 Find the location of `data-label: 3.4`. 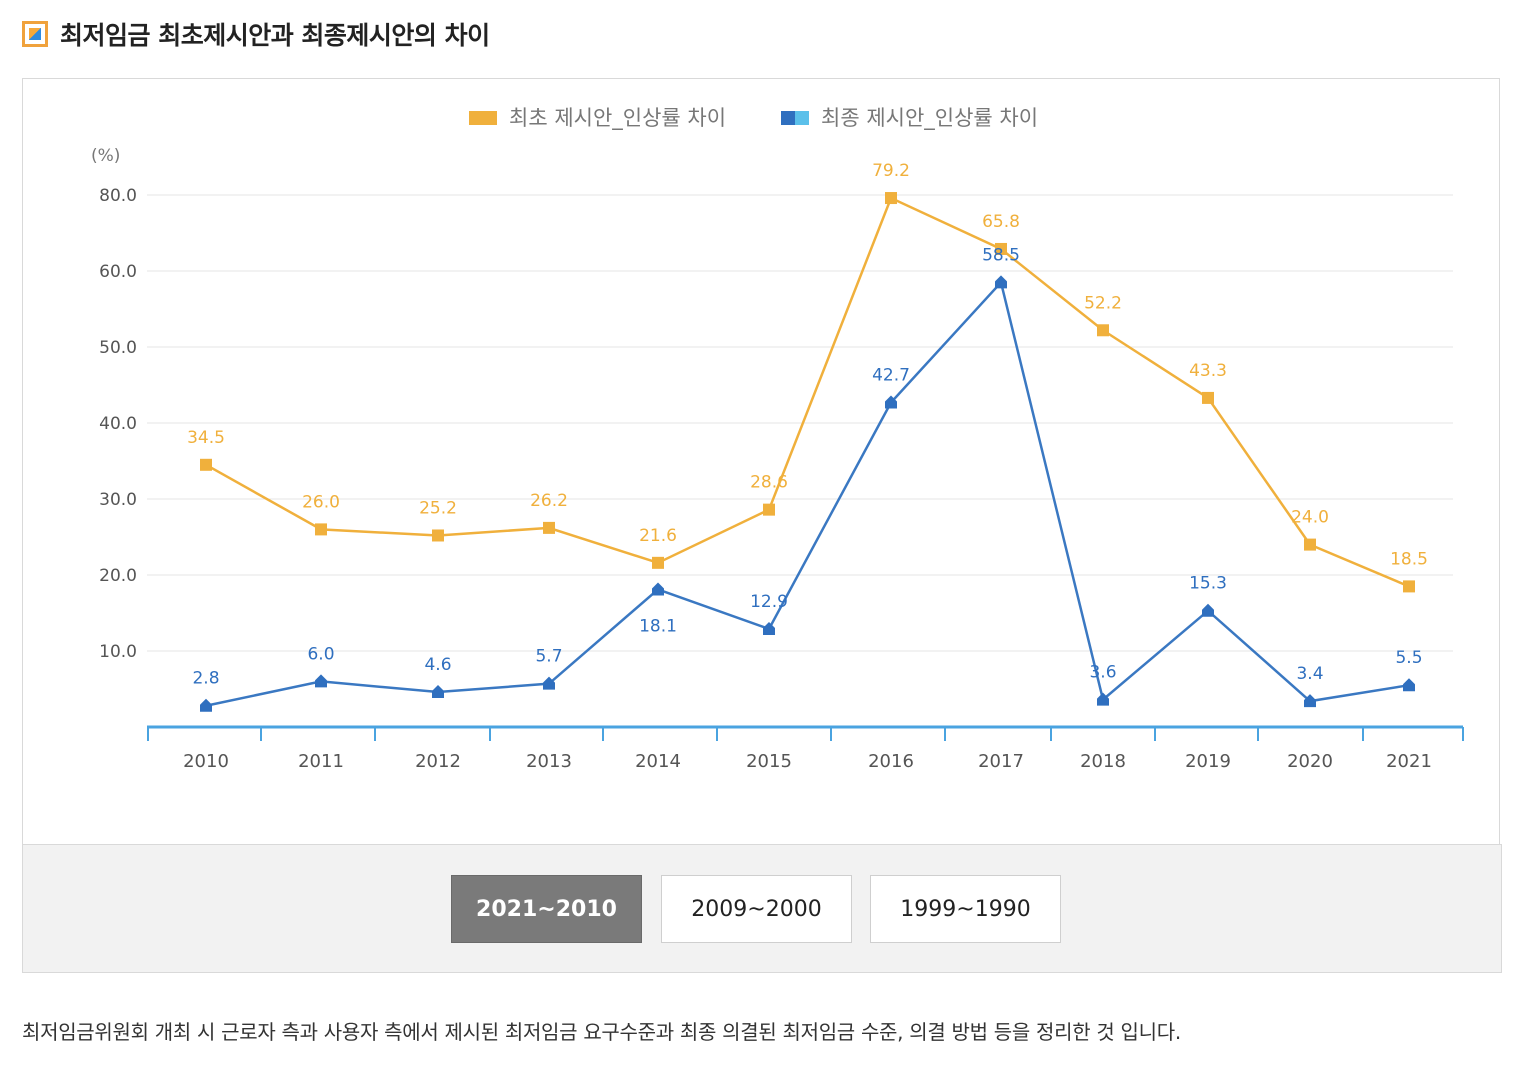

data-label: 3.4 is located at coordinates (1309, 674).